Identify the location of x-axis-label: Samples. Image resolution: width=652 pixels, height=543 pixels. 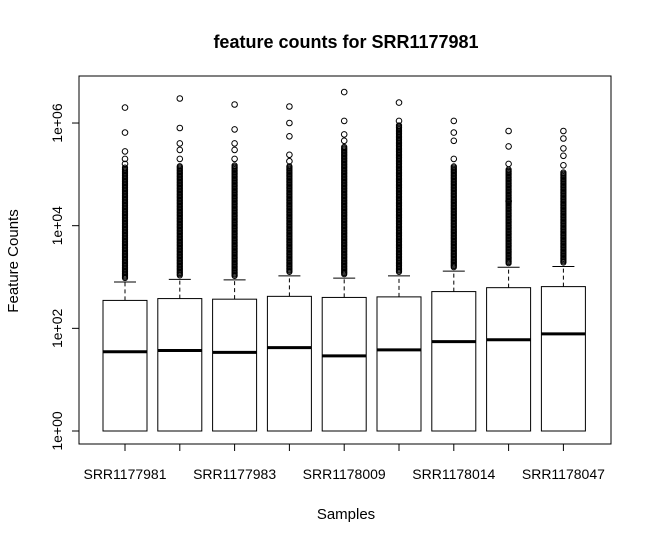
(346, 514).